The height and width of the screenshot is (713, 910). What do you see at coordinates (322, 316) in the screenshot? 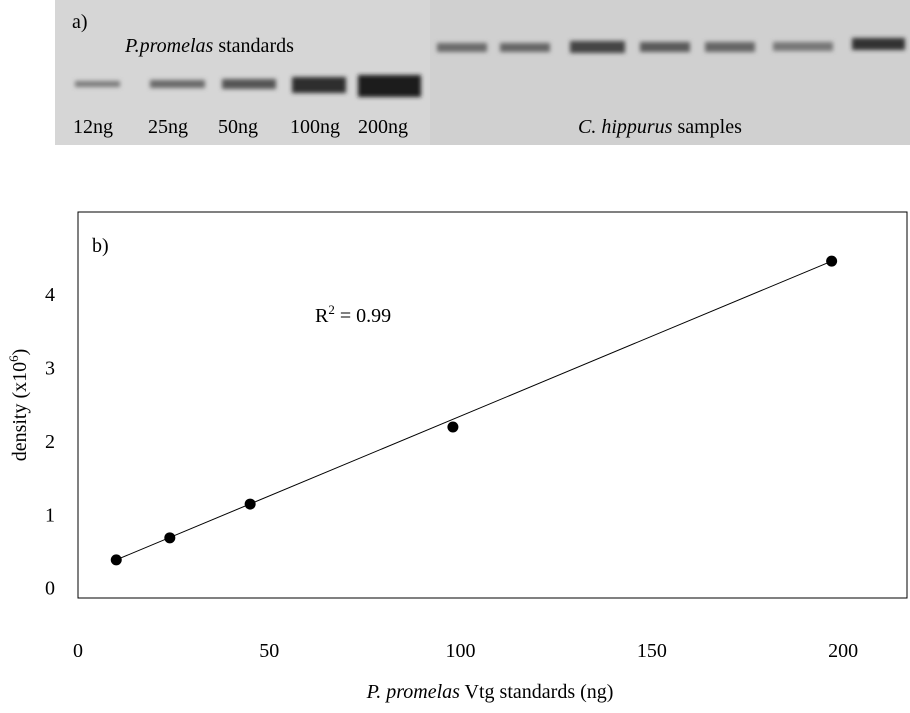
I see `annotation-text: R` at bounding box center [322, 316].